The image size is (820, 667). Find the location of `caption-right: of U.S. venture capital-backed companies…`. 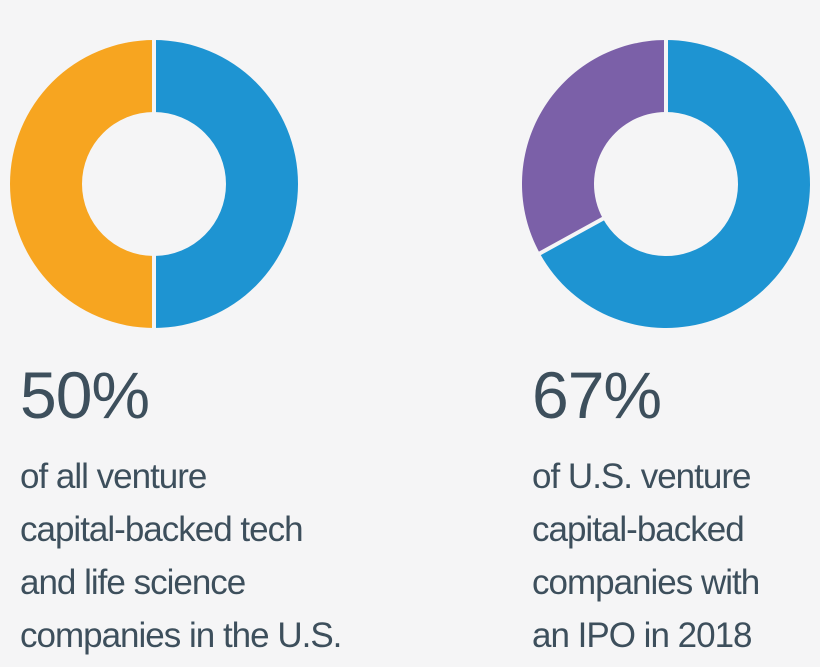

caption-right: of U.S. venture capital-backed companies… is located at coordinates (676, 556).